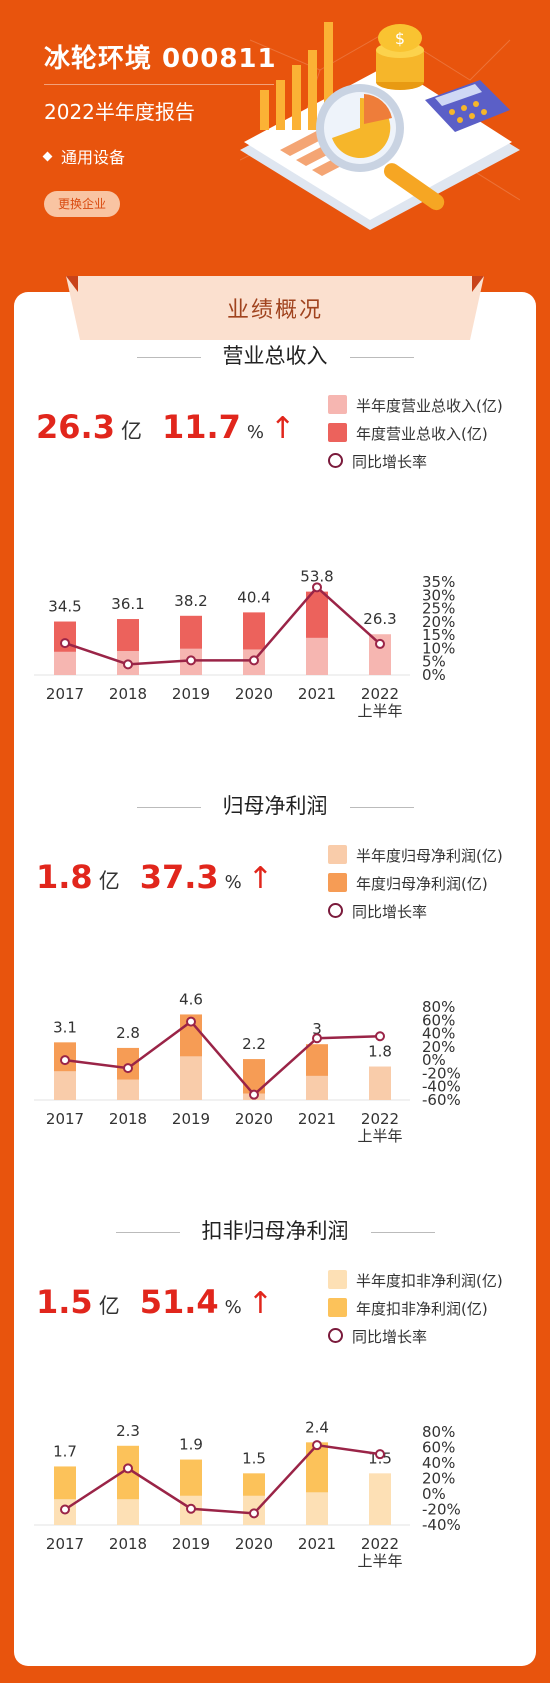  Describe the element at coordinates (434, 662) in the screenshot. I see `y2-tick-label: 5%` at that location.